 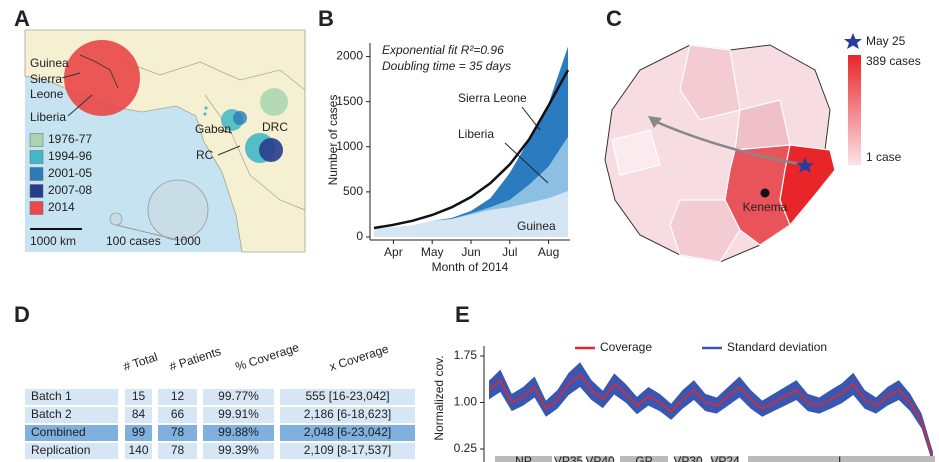 I want to click on y-tick-label: 500, so click(x=353, y=191).